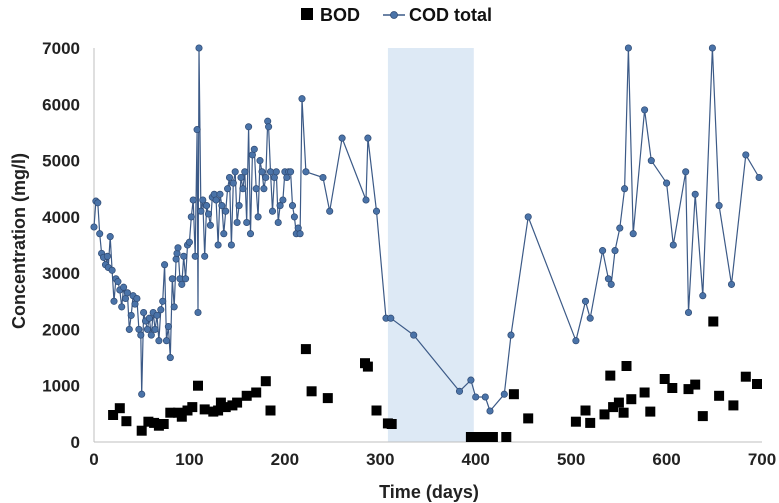 The image size is (779, 503). I want to click on x-tick-label: 300, so click(380, 459).